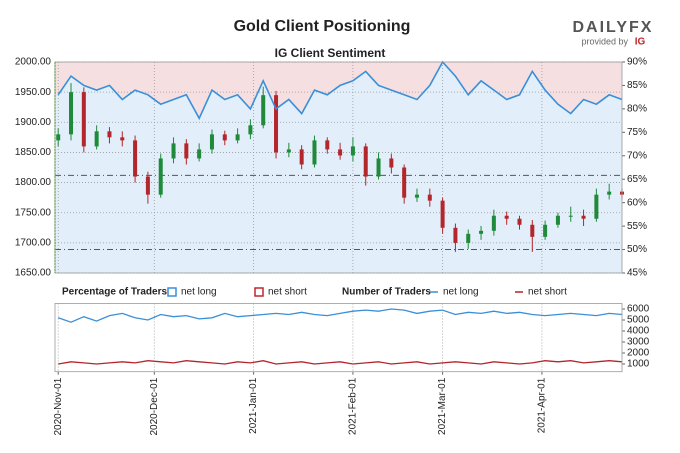 The width and height of the screenshot is (680, 453). Describe the element at coordinates (33, 62) in the screenshot. I see `y-tick-label: 2000.00` at that location.